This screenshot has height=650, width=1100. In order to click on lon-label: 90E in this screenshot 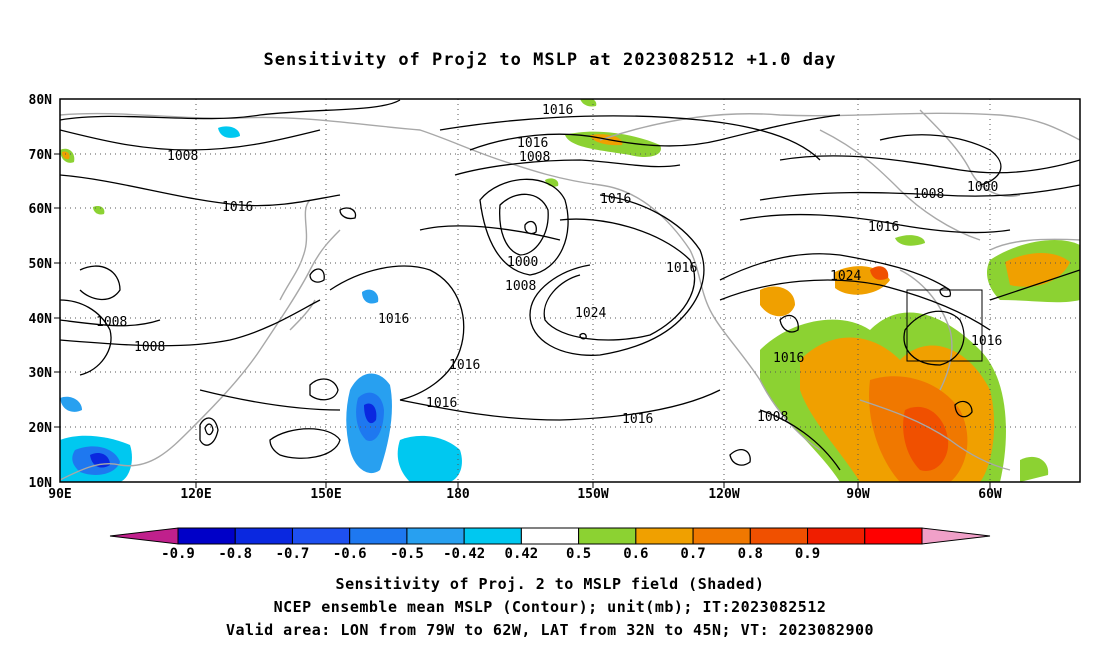, I will do `click(59, 494)`.